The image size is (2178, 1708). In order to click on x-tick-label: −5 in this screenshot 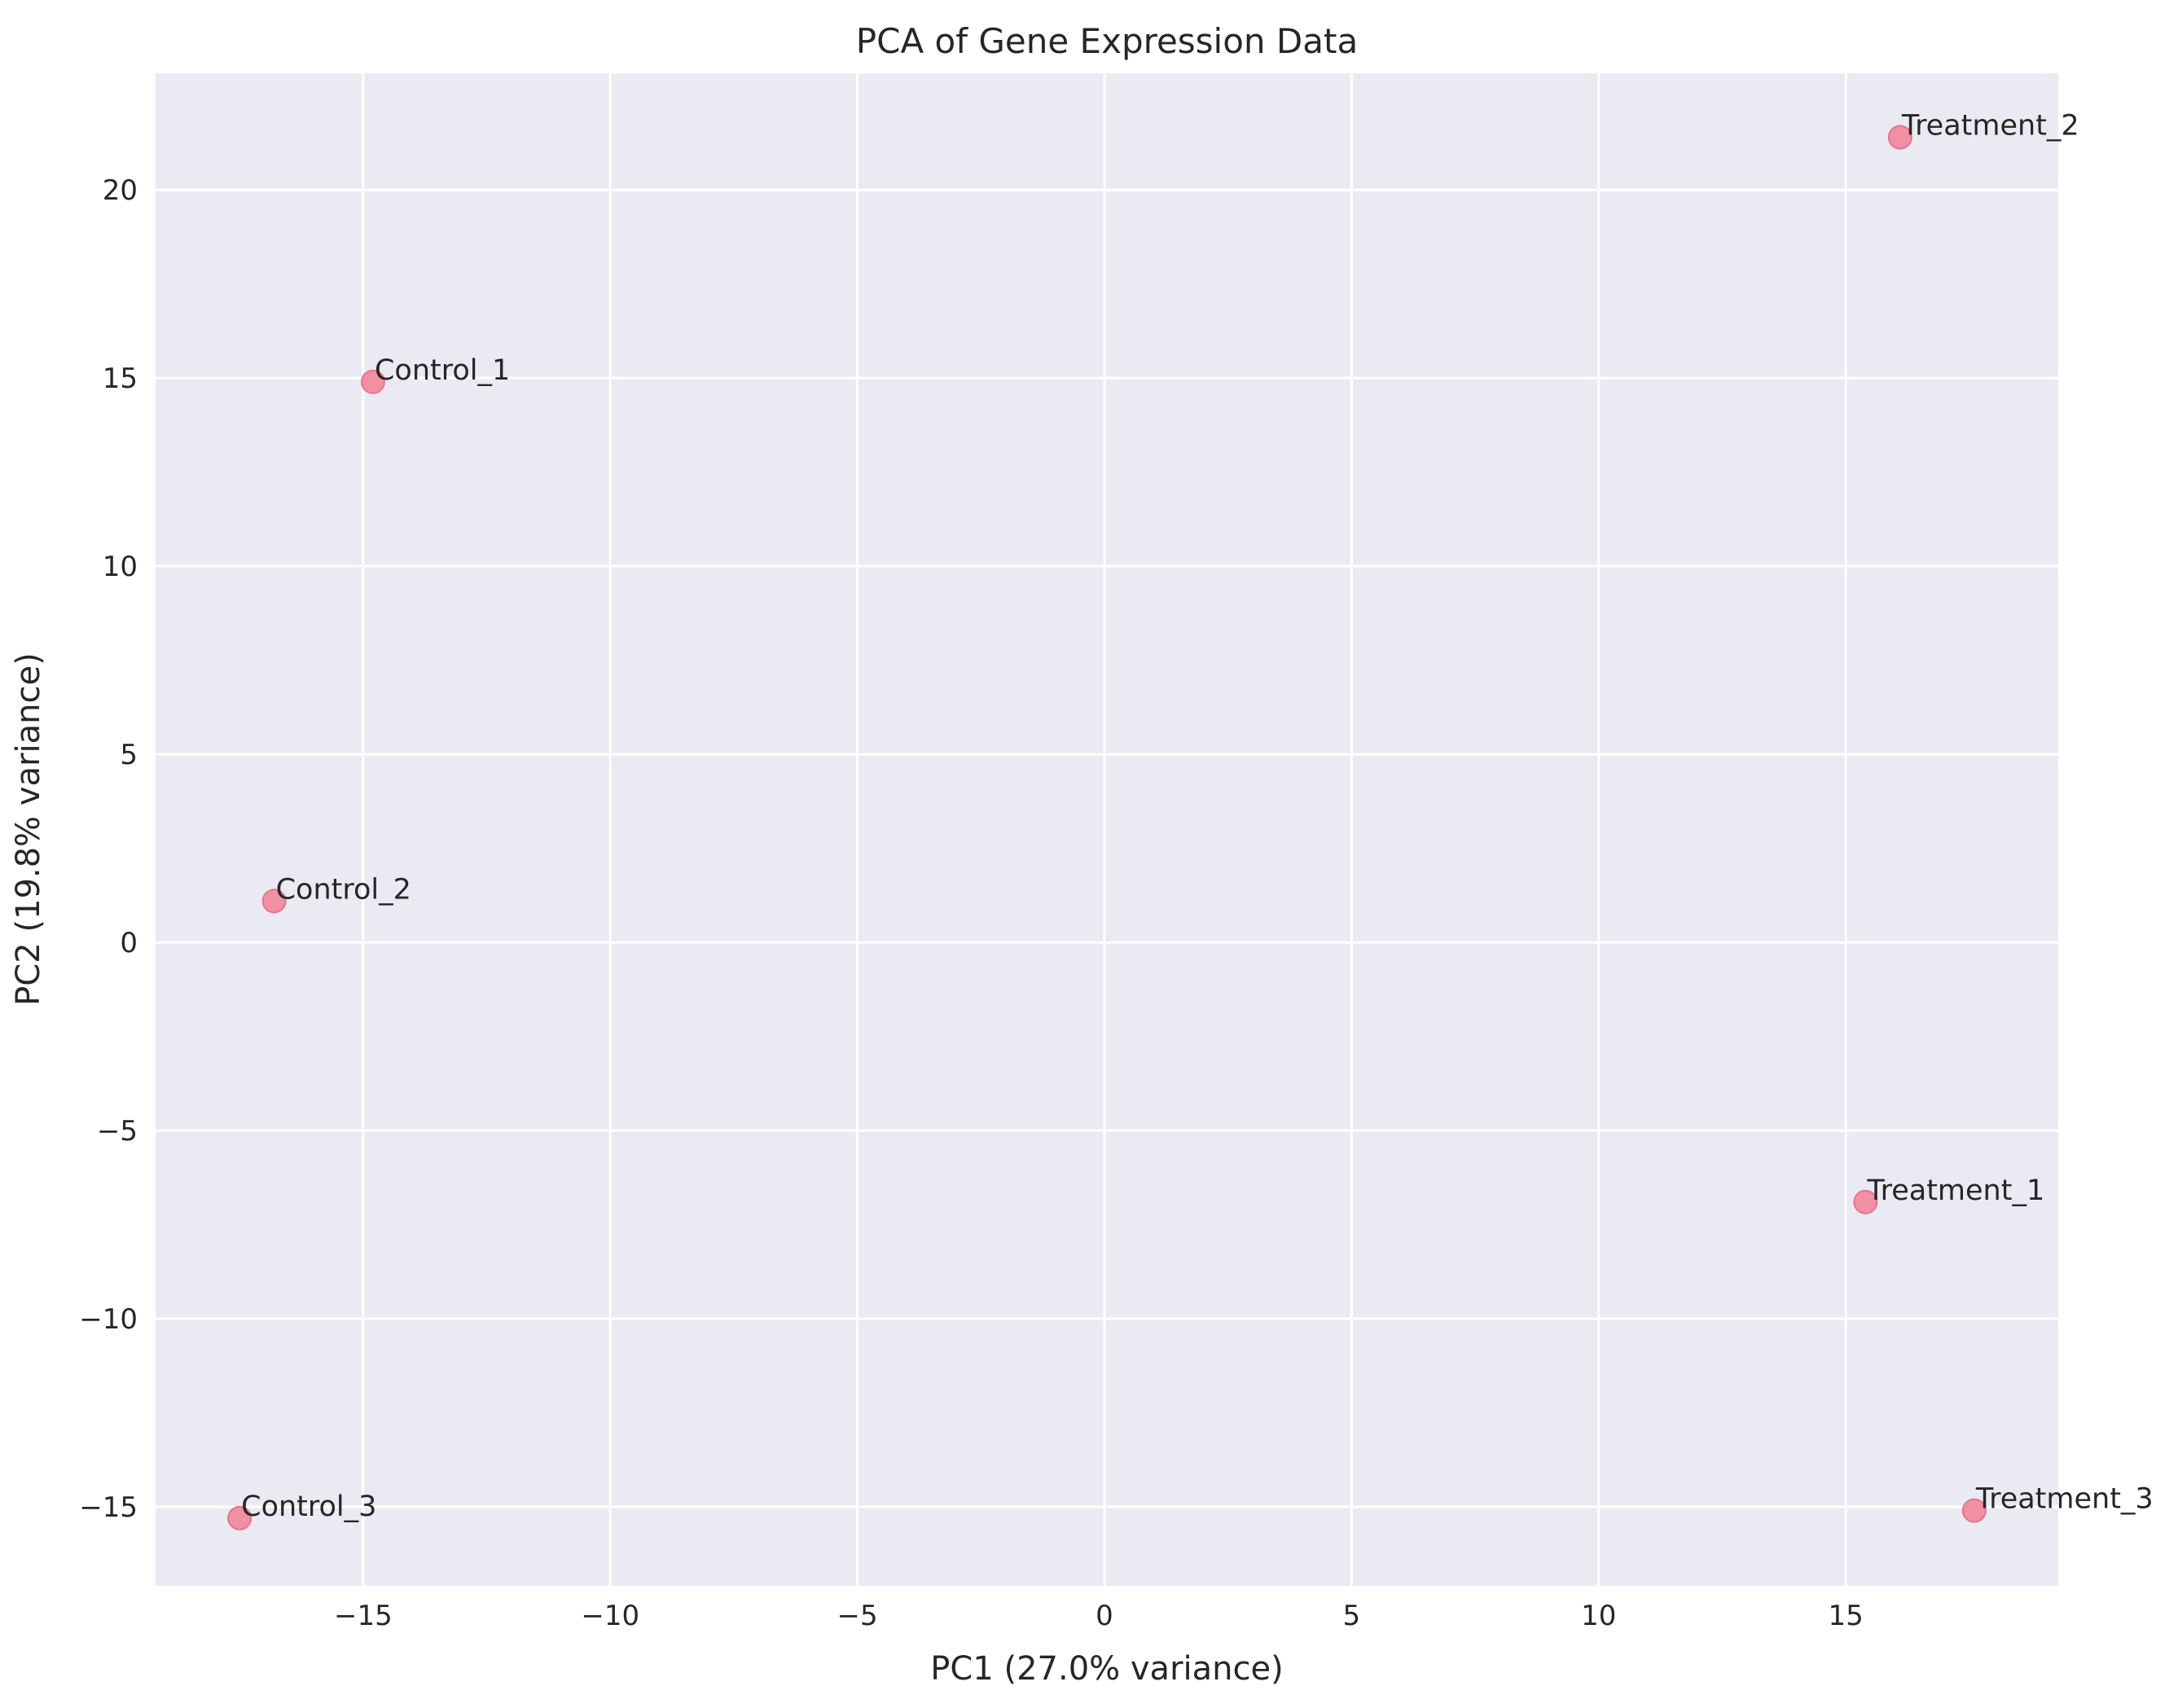, I will do `click(857, 1616)`.